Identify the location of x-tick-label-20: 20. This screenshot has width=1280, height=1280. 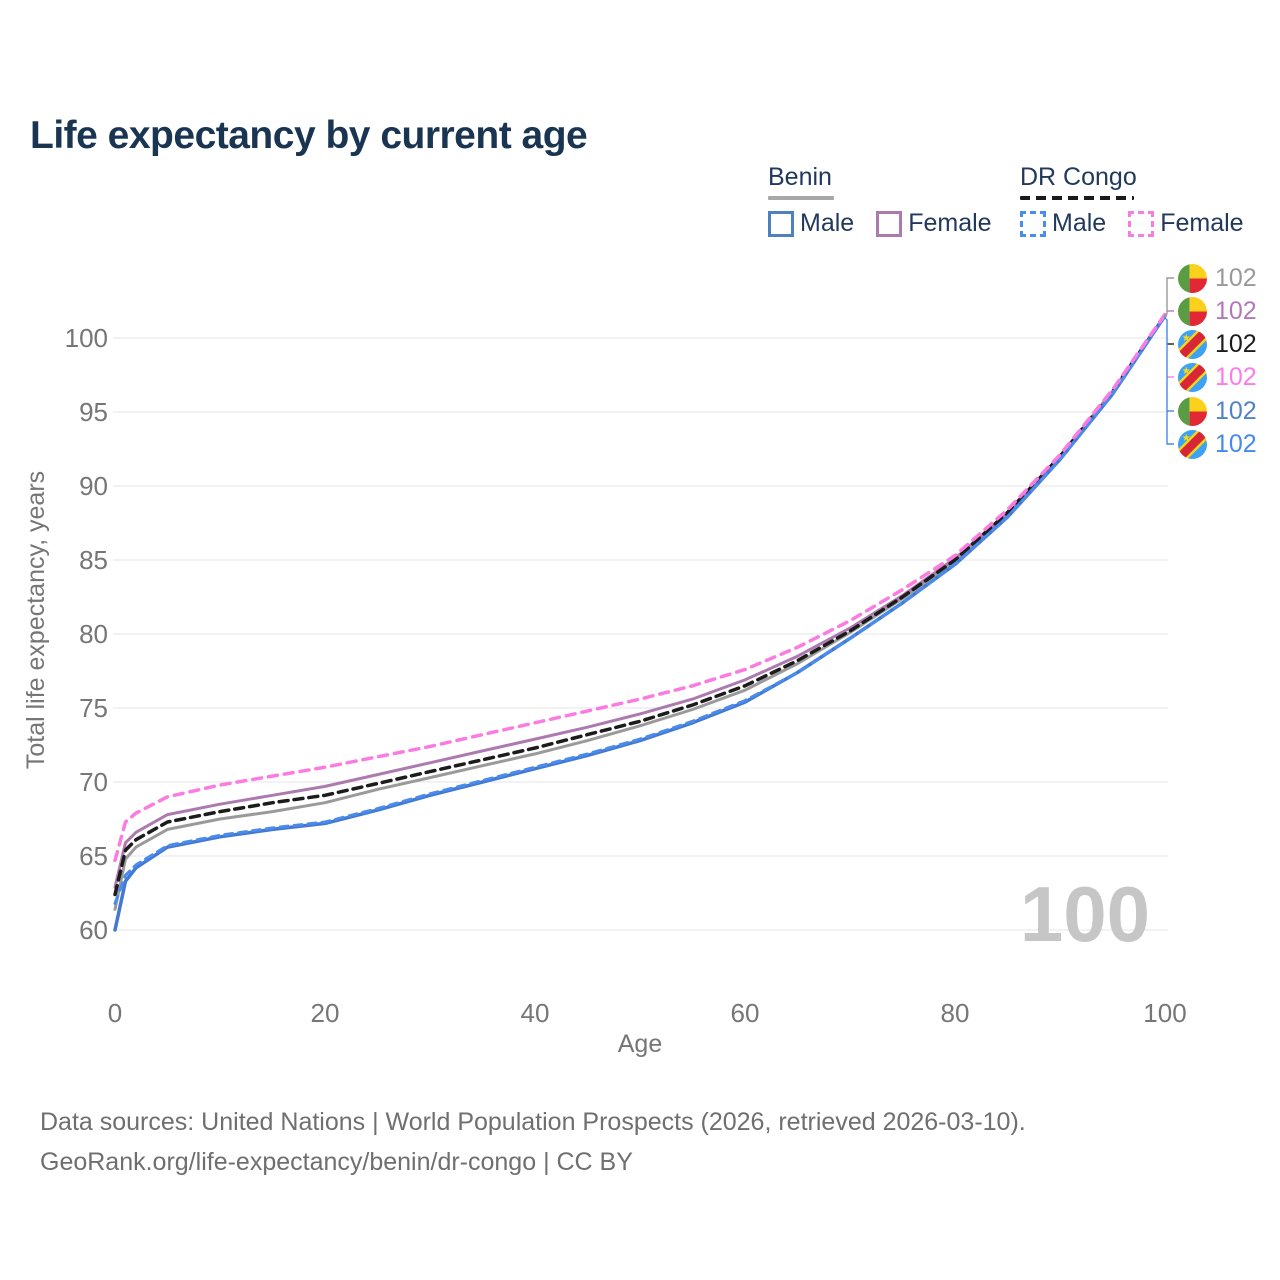
(325, 1013).